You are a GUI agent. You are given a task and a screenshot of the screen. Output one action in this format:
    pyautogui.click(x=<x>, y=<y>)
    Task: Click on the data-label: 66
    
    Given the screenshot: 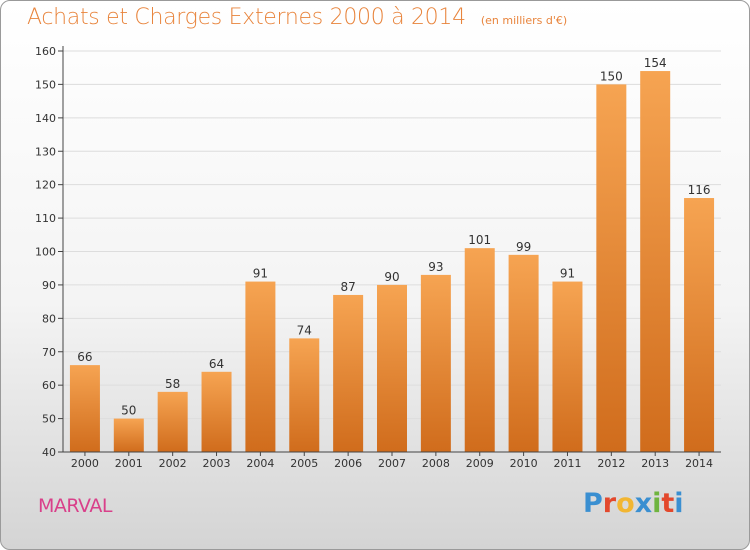 What is the action you would take?
    pyautogui.click(x=84, y=357)
    